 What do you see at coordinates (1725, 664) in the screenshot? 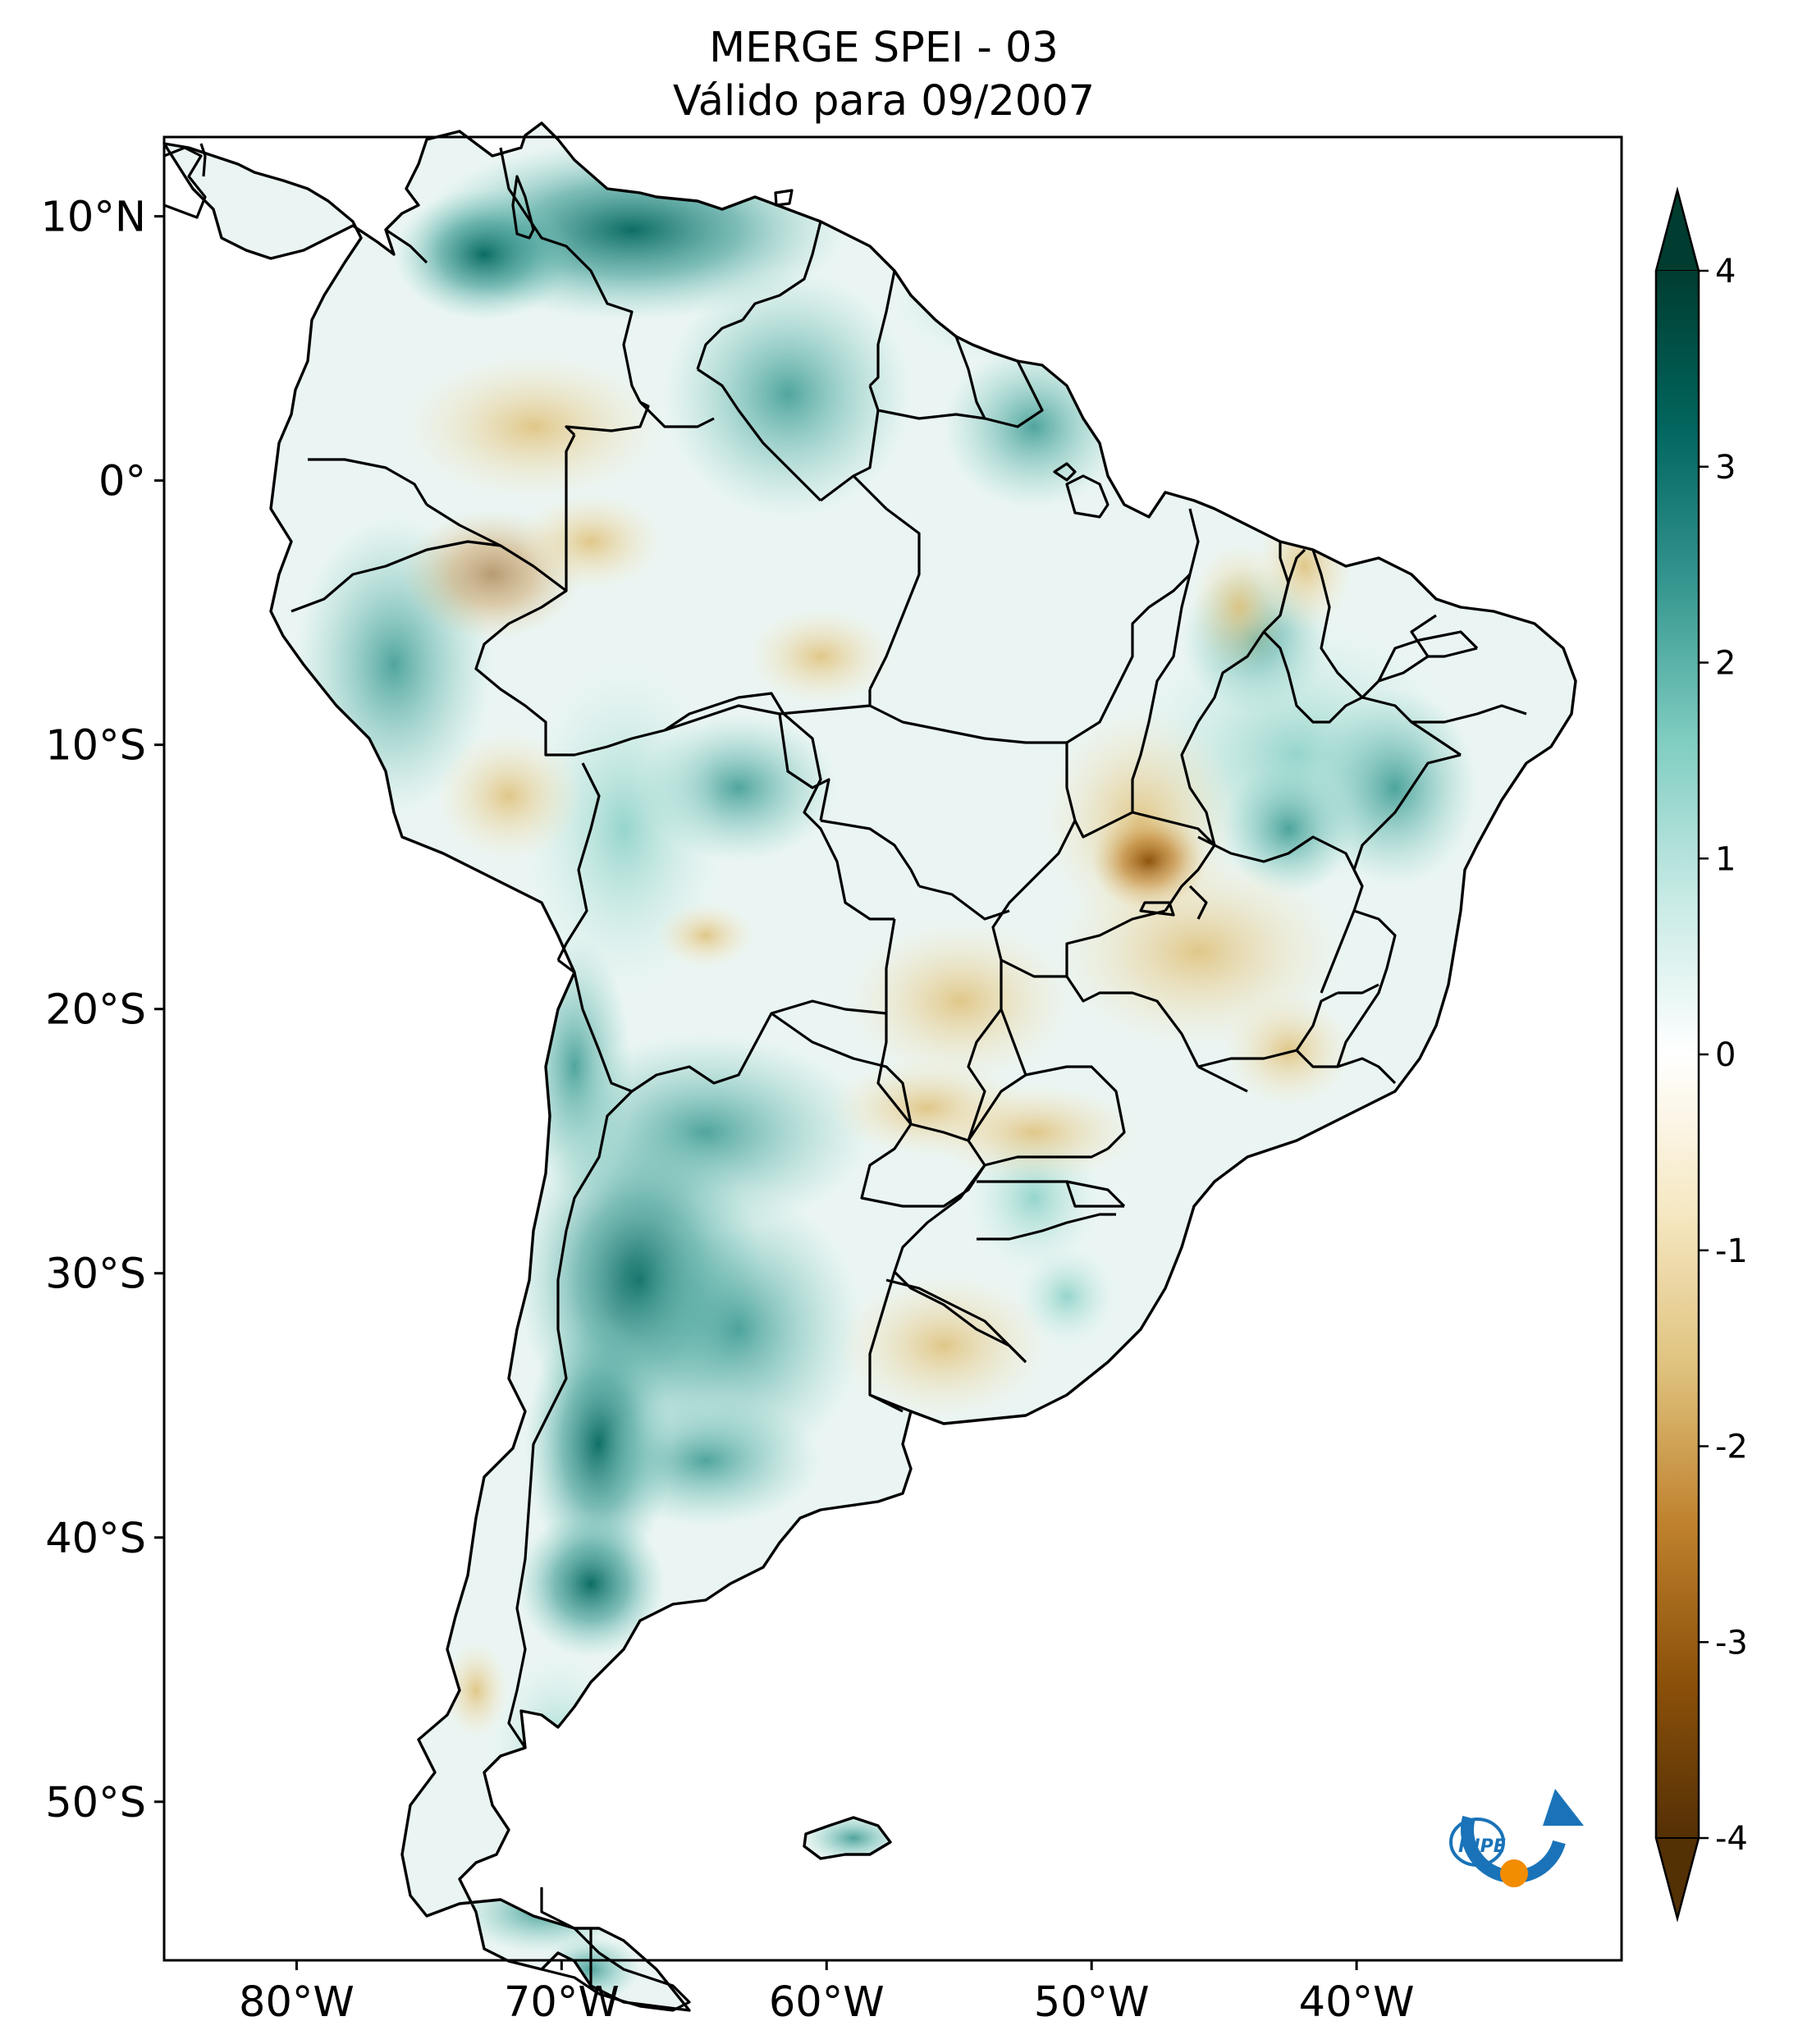
I see `colorbar-tick-label: 2` at bounding box center [1725, 664].